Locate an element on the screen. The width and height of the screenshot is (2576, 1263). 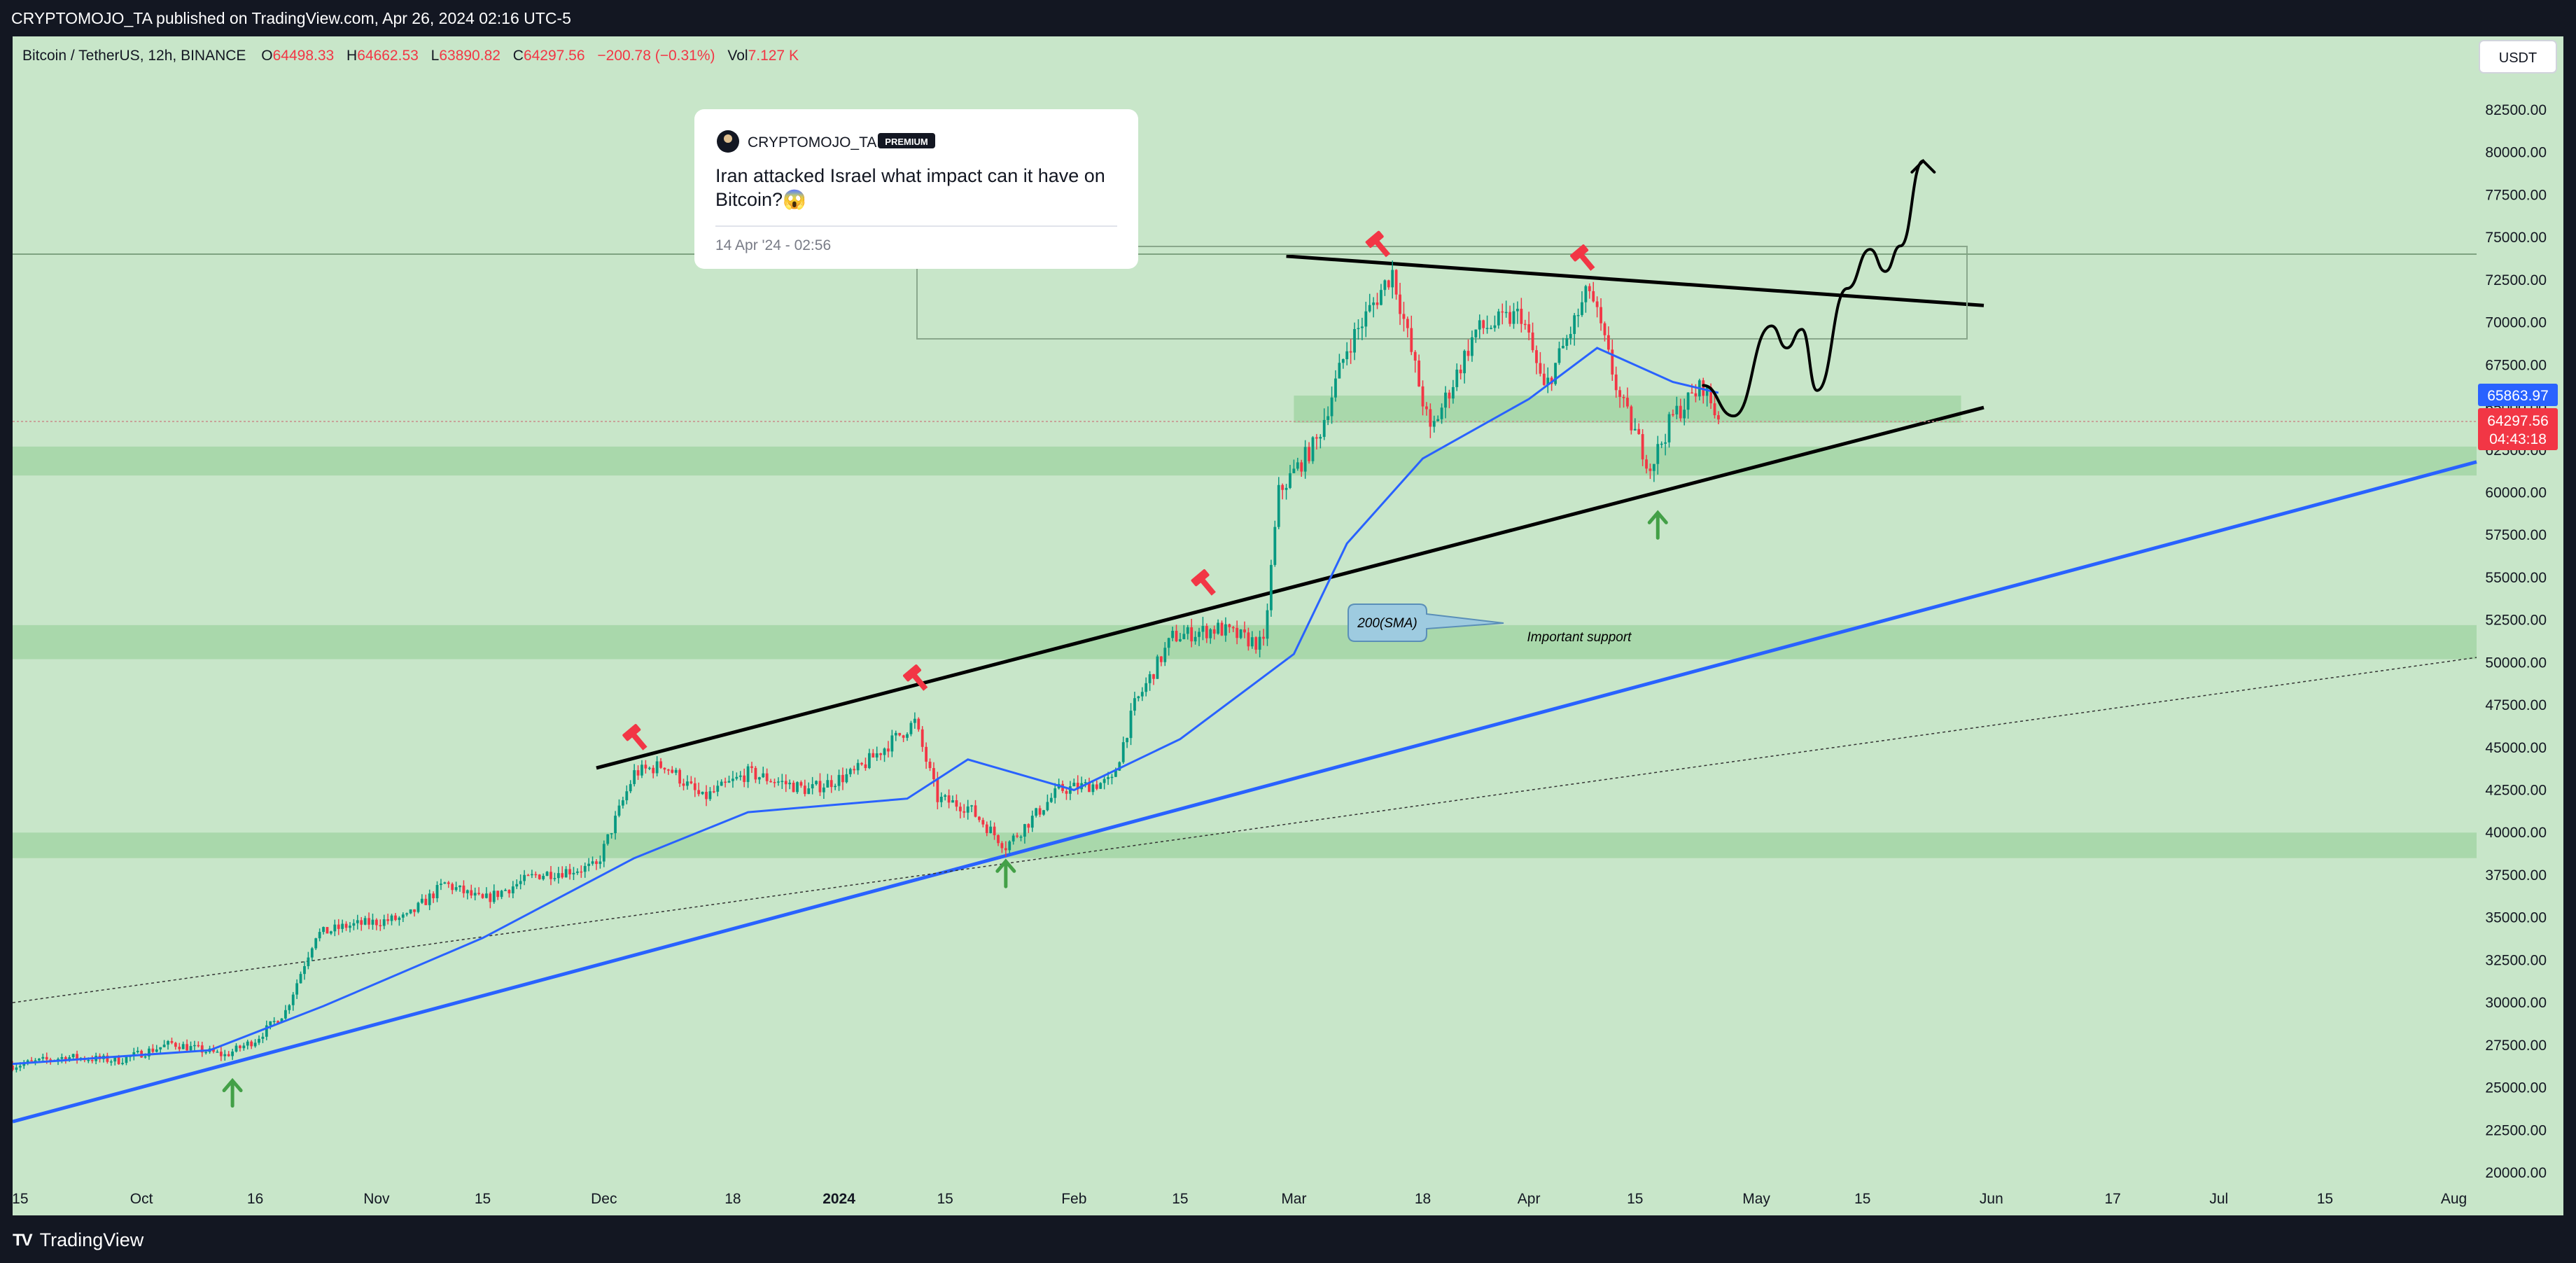
legend-high-label: H is located at coordinates (351, 56).